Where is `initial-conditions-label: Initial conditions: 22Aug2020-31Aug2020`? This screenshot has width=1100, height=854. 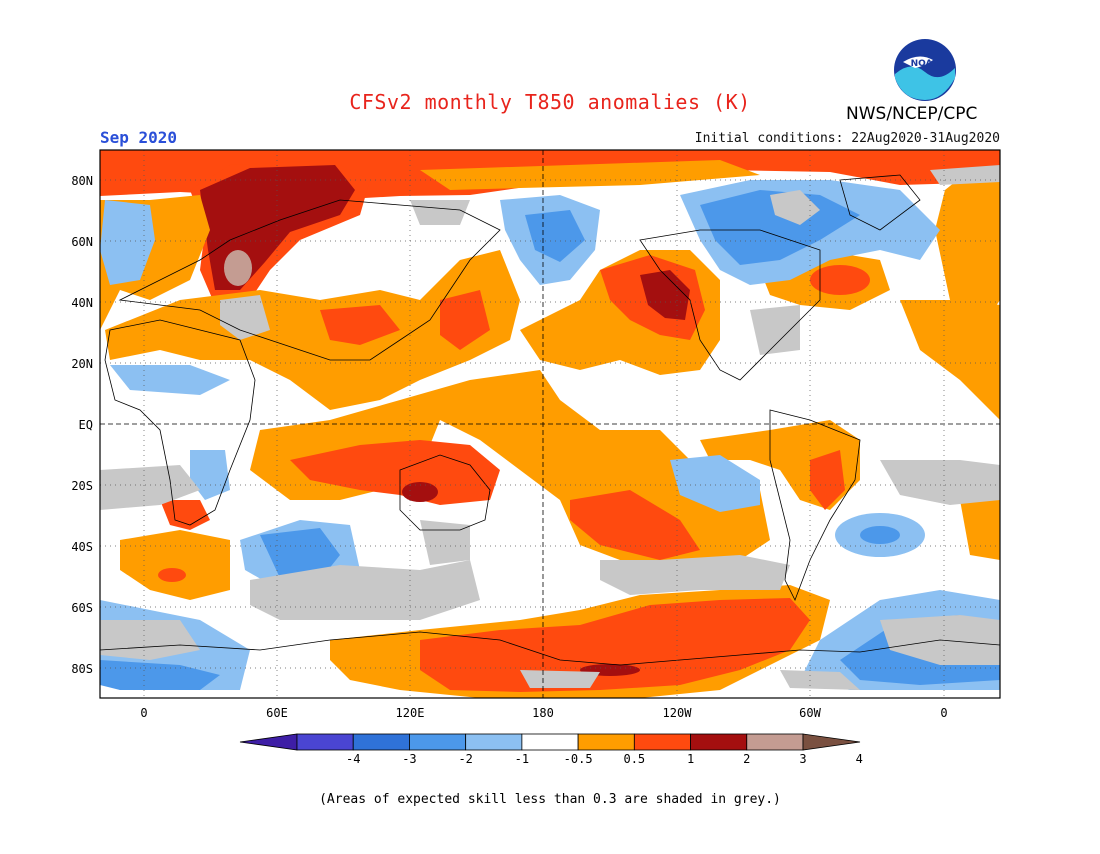 initial-conditions-label: Initial conditions: 22Aug2020-31Aug2020 is located at coordinates (847, 138).